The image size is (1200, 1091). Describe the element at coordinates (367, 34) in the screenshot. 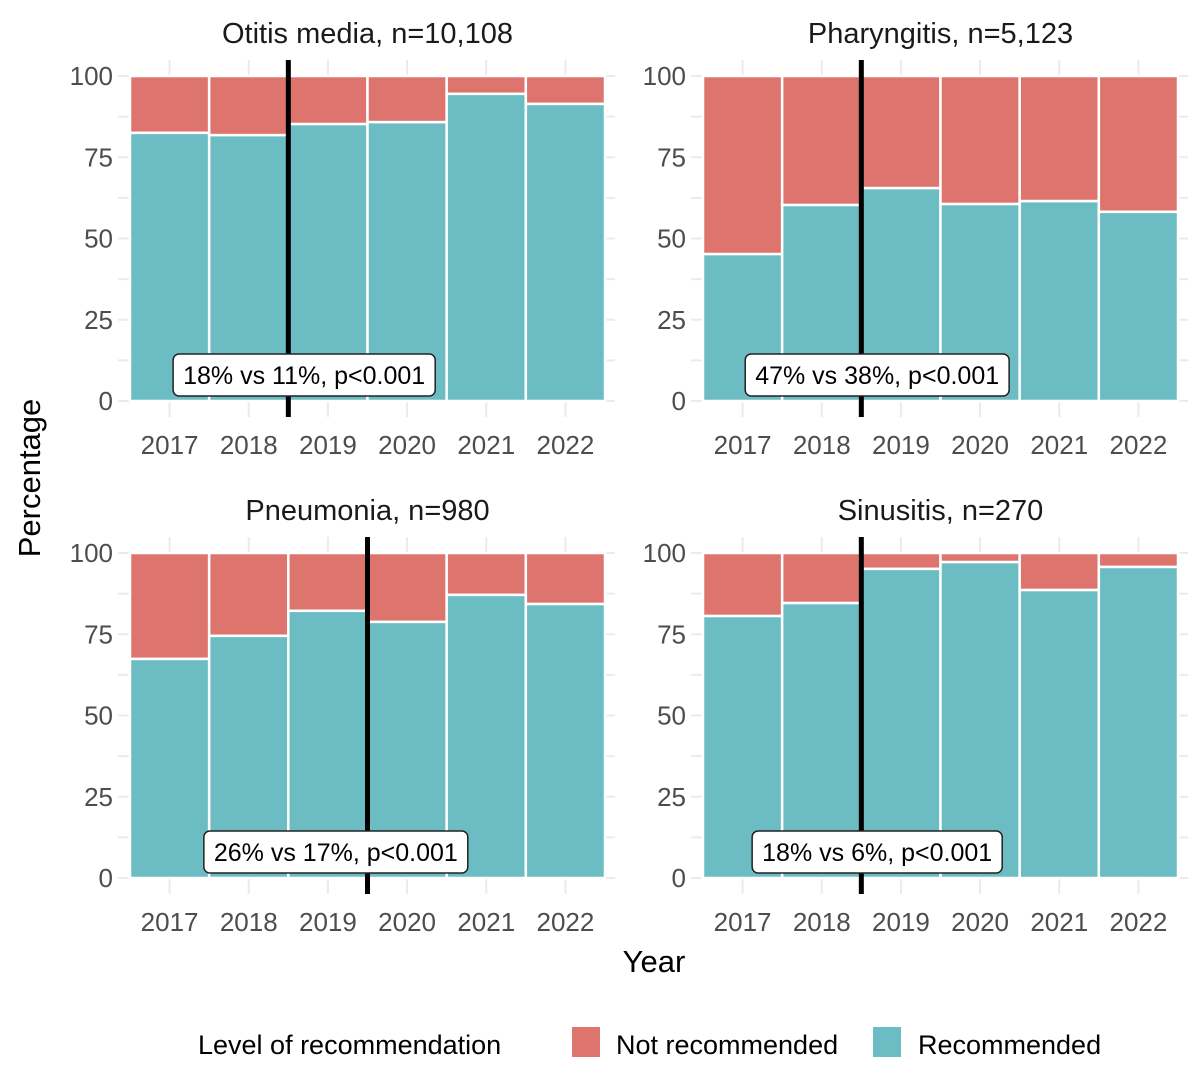

I see `panel-title: Otitis media, n=10,108` at that location.